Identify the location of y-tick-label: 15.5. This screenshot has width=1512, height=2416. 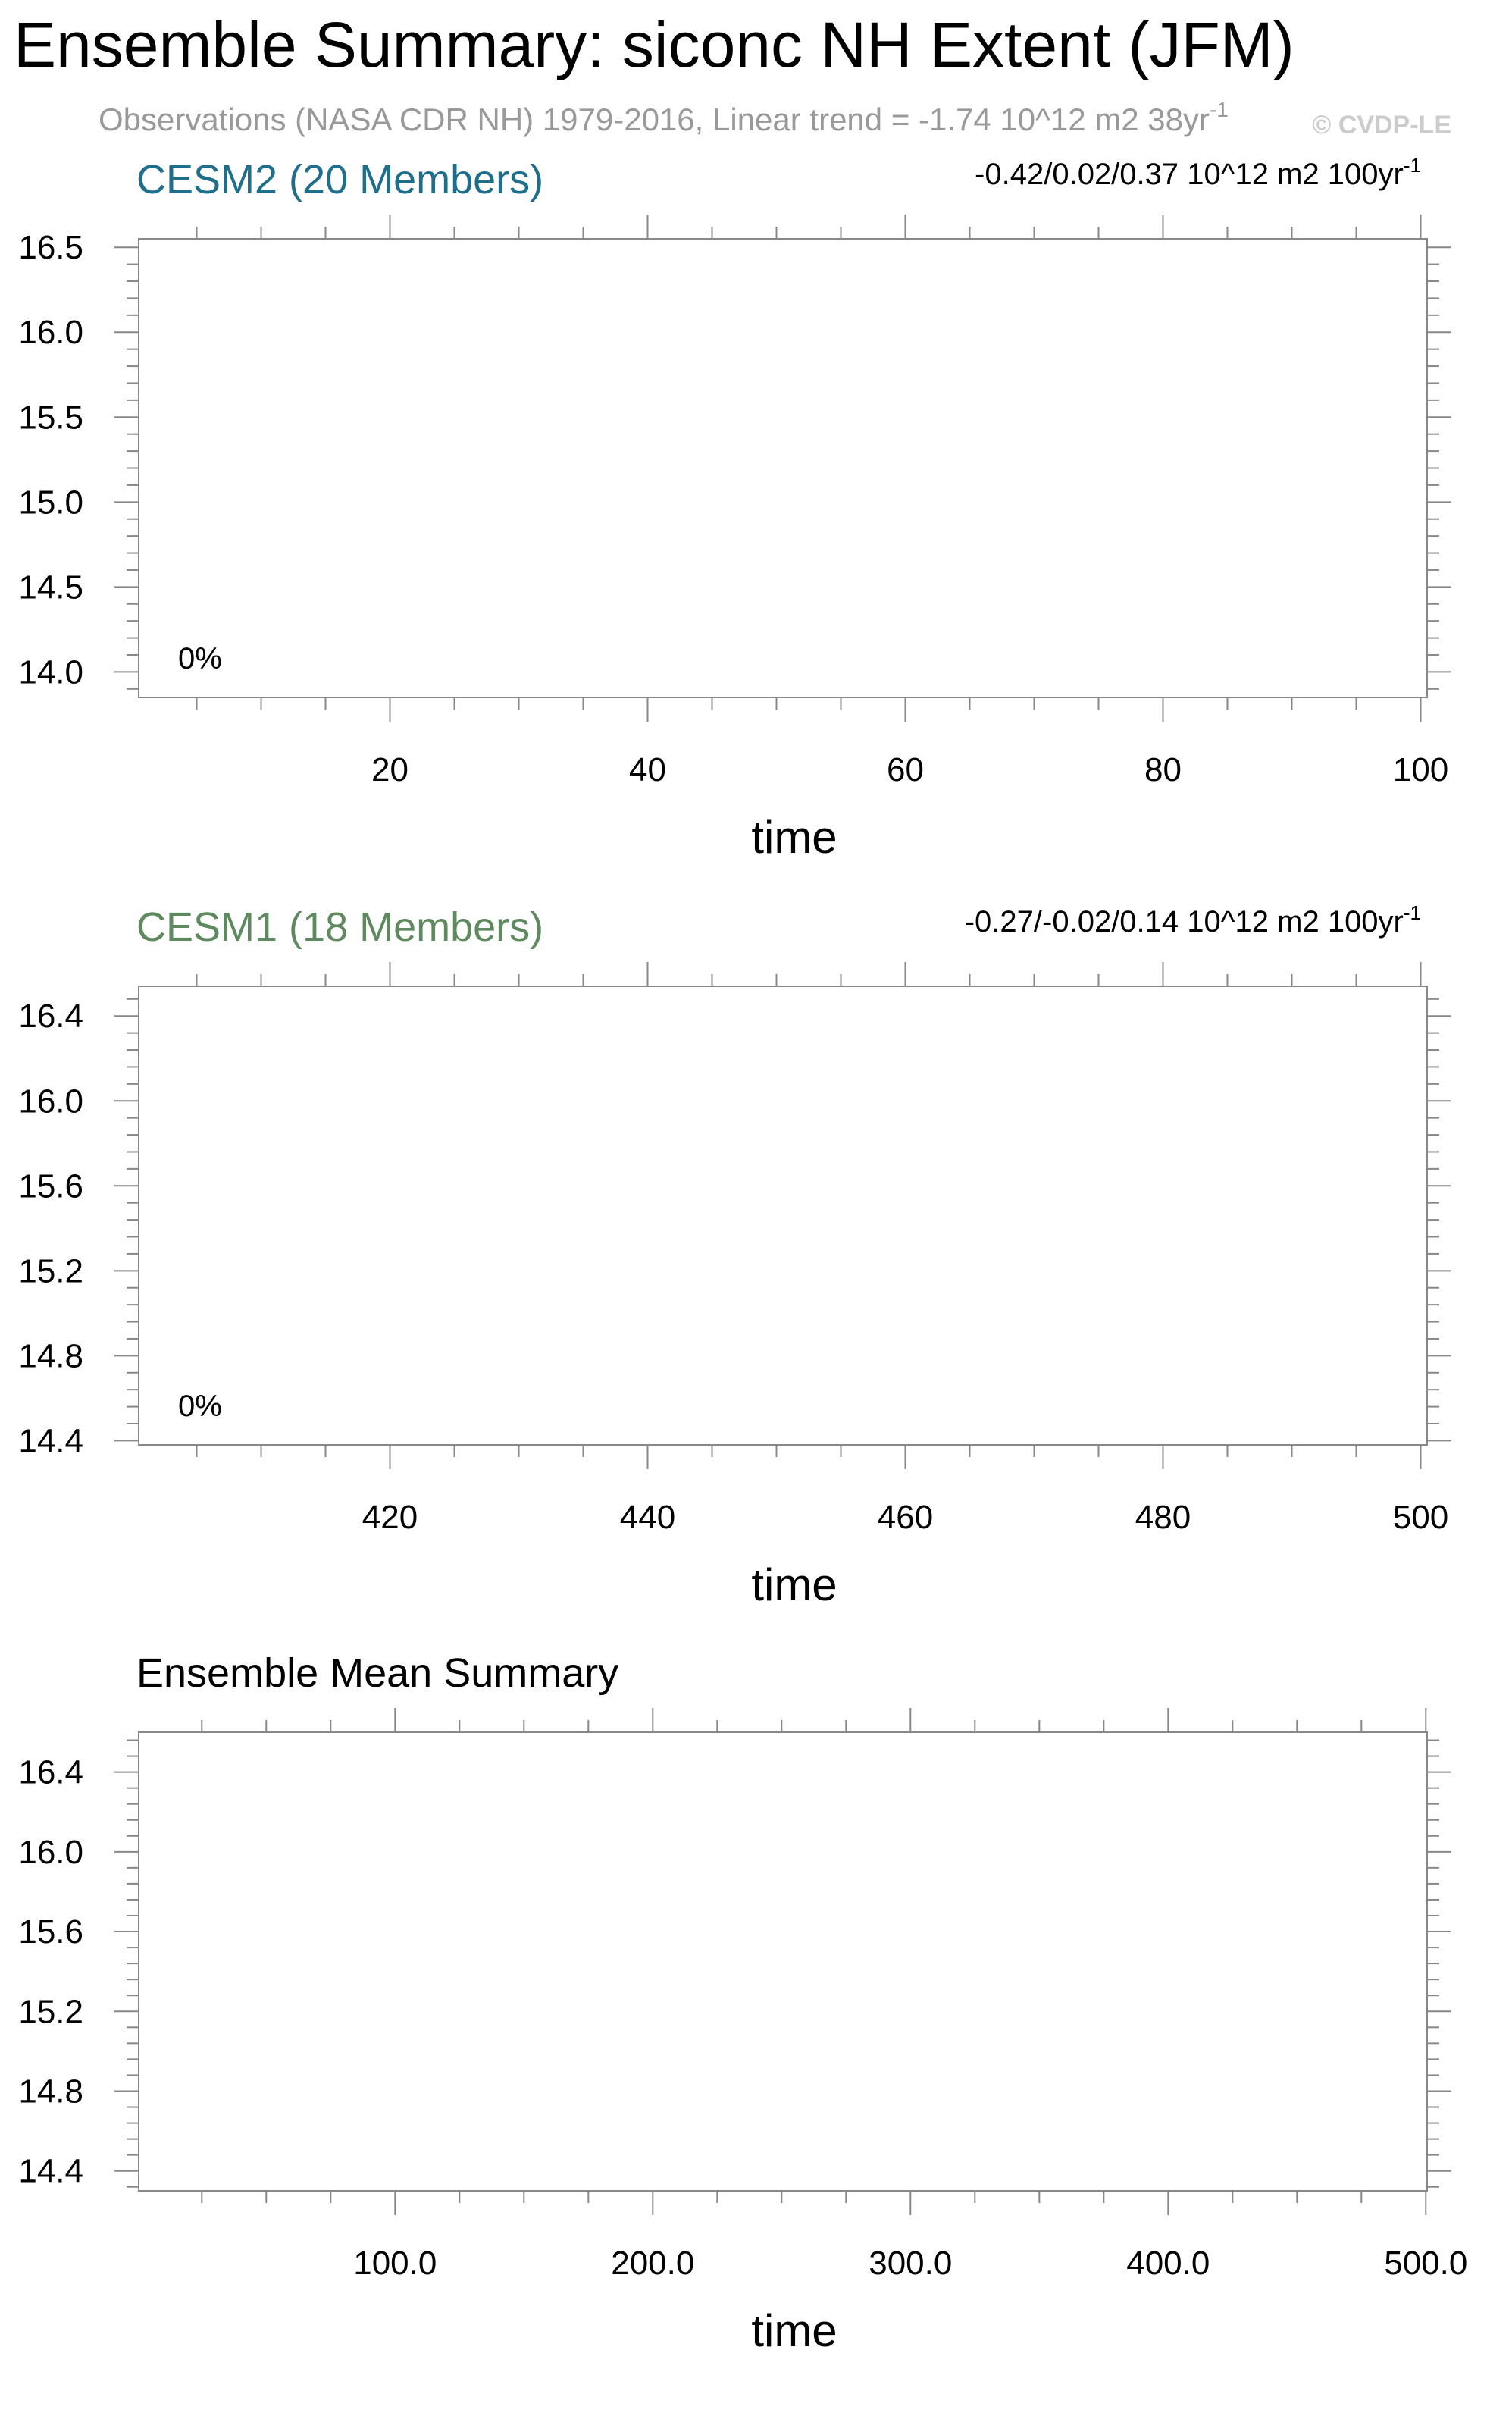
(50, 417).